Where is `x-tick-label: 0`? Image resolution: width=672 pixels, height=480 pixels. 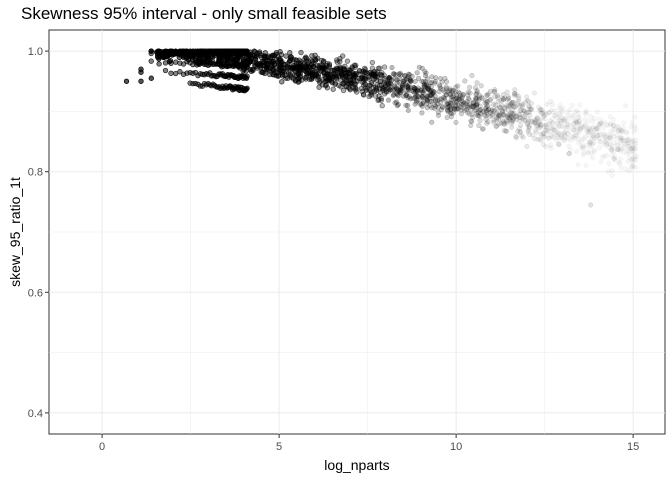
x-tick-label: 0 is located at coordinates (102, 447).